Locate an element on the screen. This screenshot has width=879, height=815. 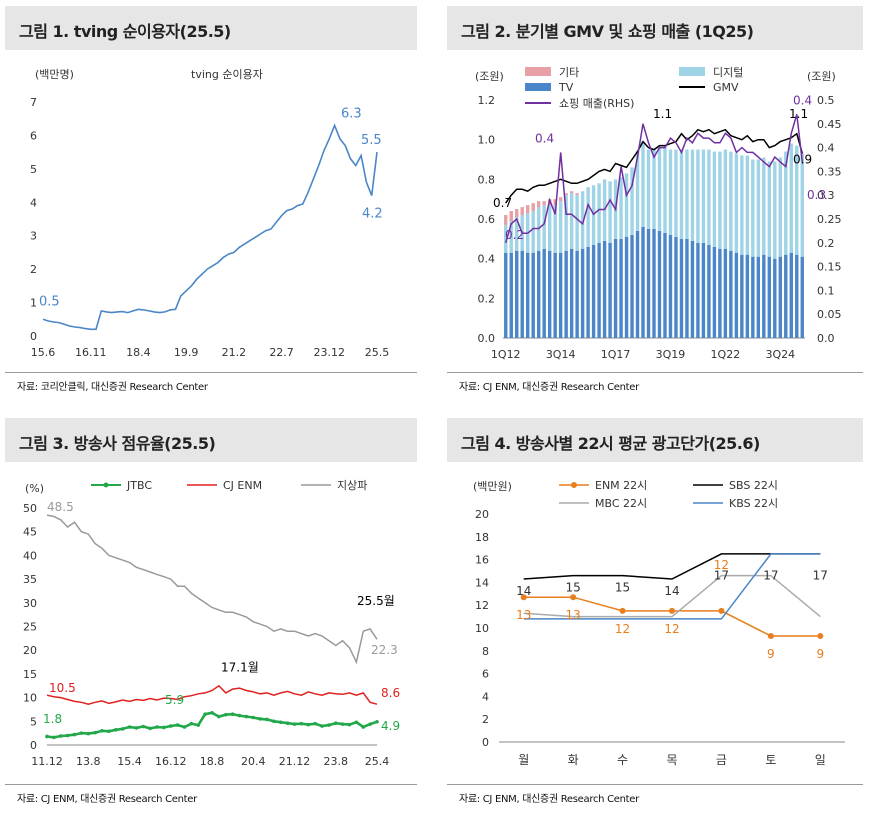
y-tick-label: 16 is located at coordinates (482, 560).